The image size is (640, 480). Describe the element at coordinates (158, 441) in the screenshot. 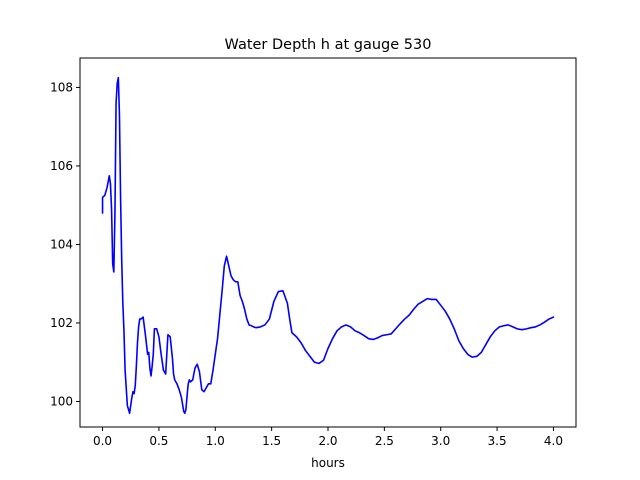

I see `x-tick-label: 0.5` at that location.